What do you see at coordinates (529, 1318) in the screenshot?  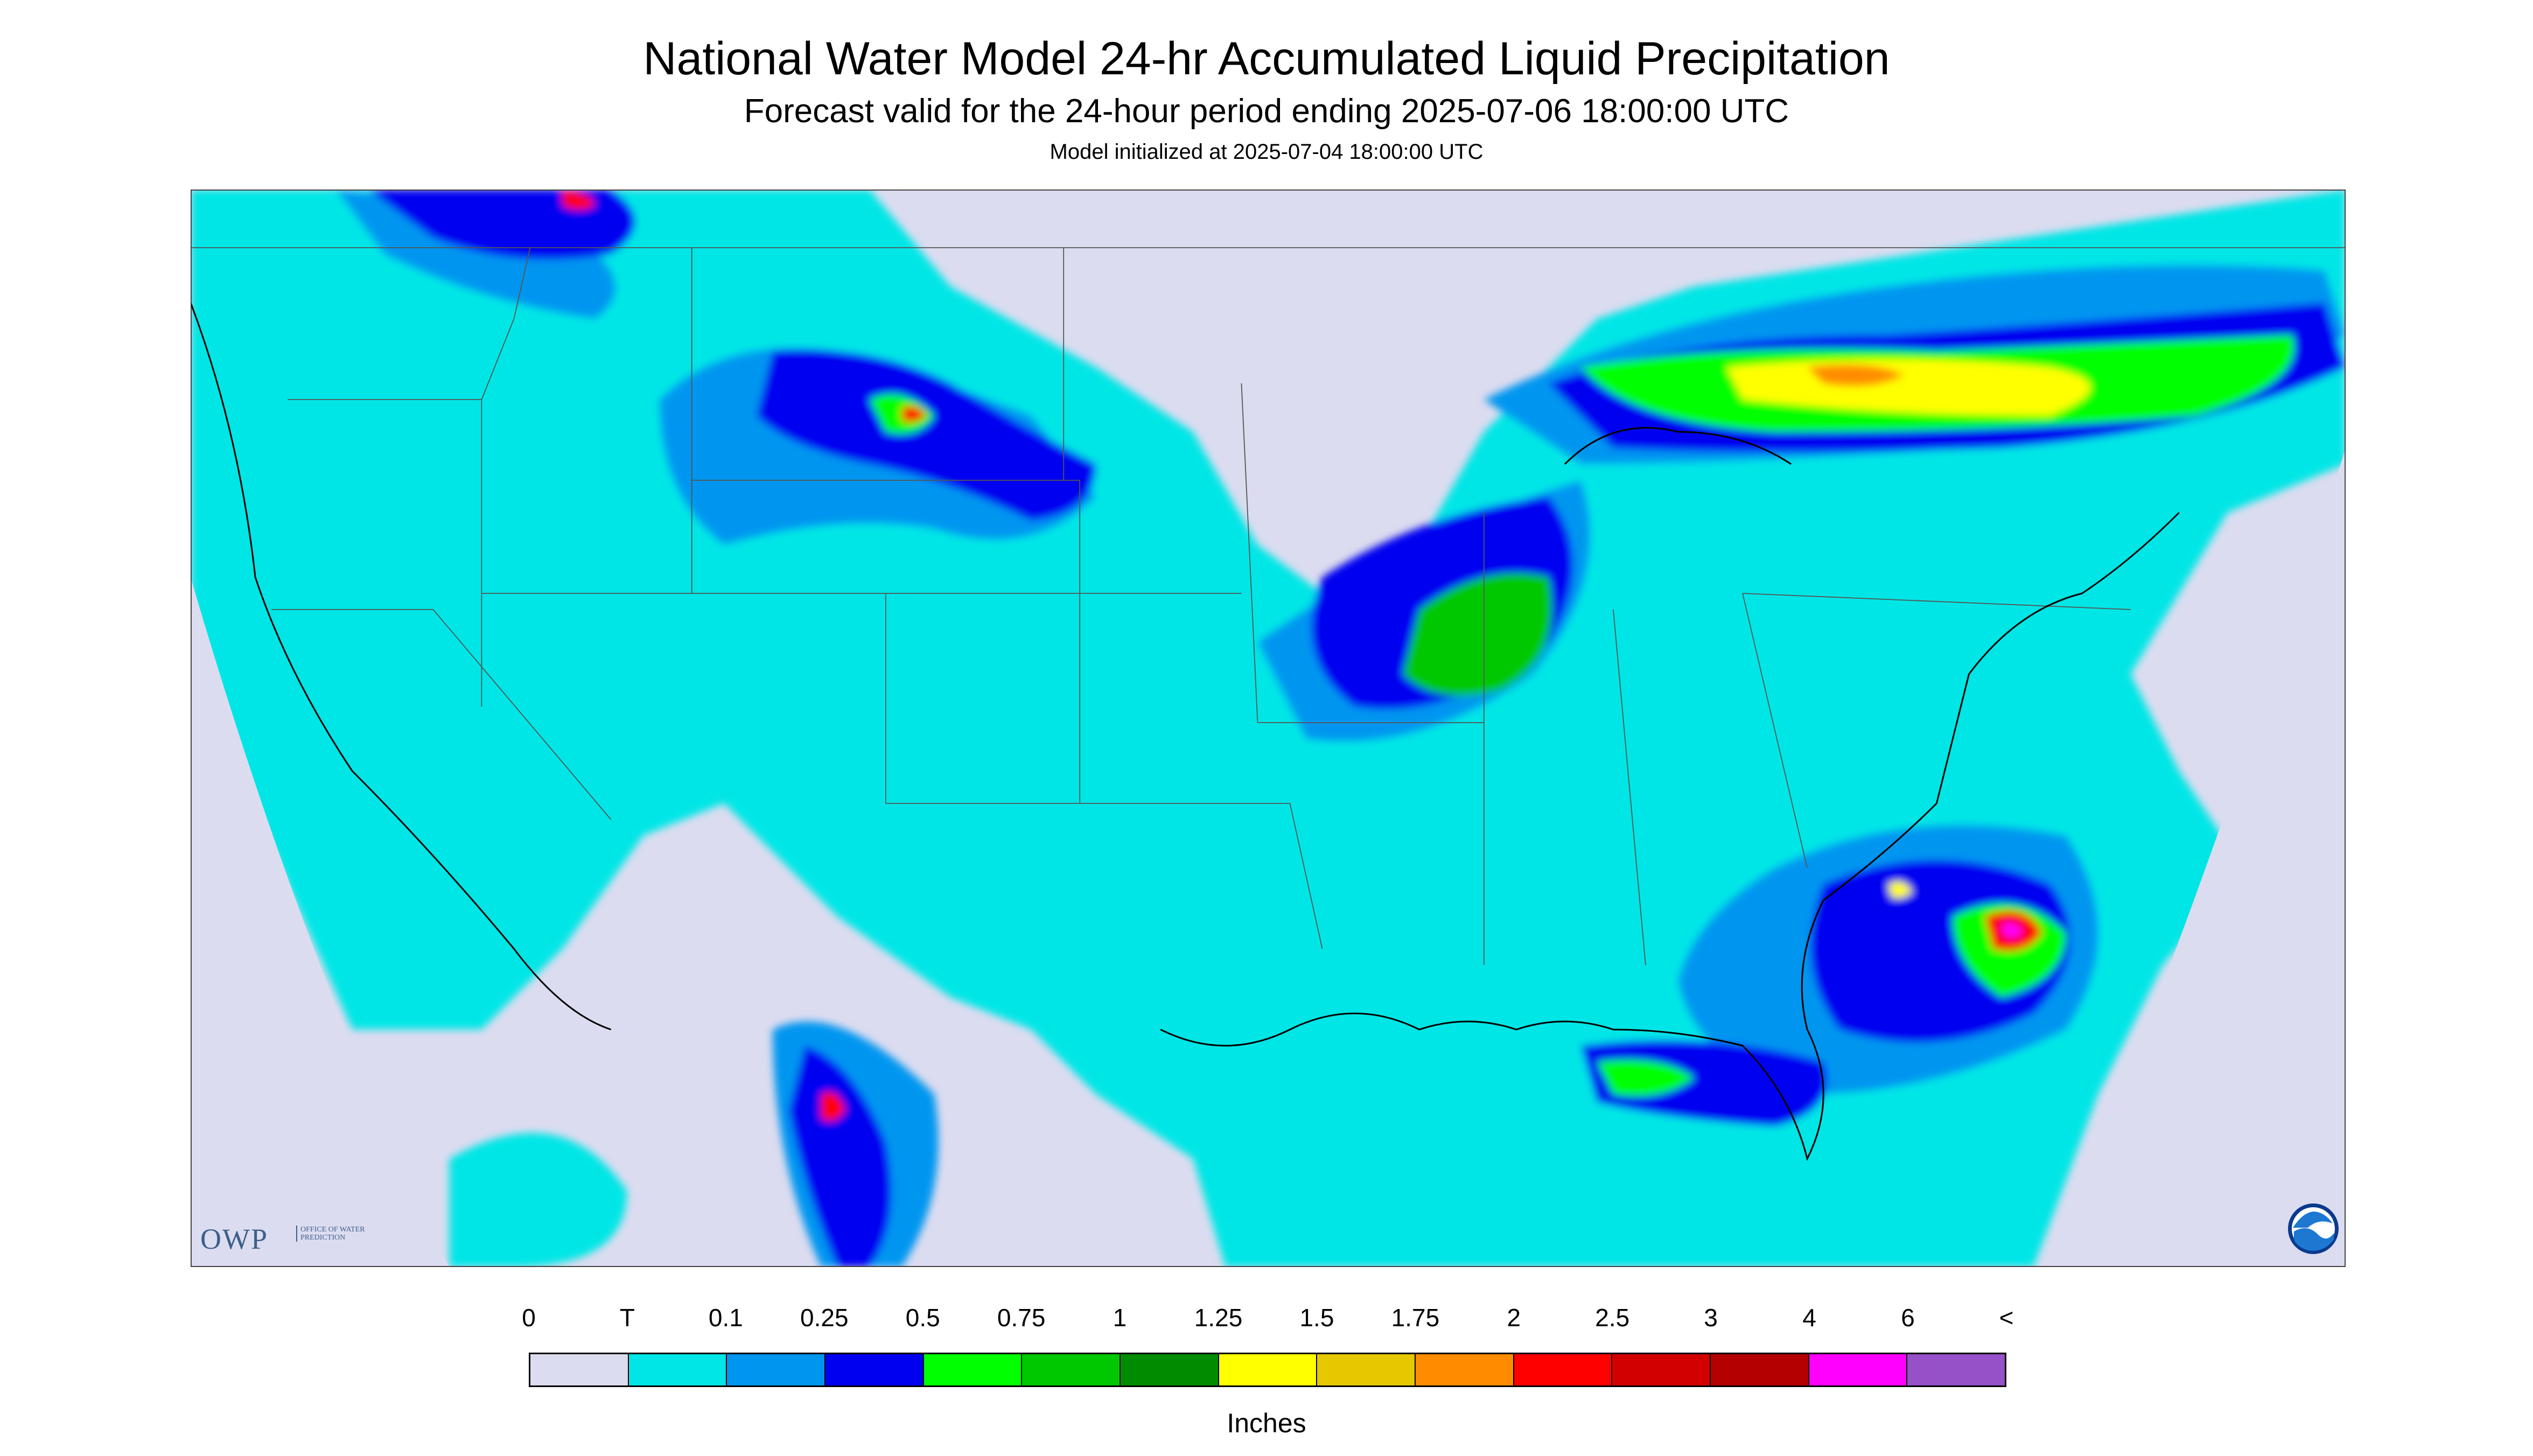 I see `legend-tick-label: 0` at bounding box center [529, 1318].